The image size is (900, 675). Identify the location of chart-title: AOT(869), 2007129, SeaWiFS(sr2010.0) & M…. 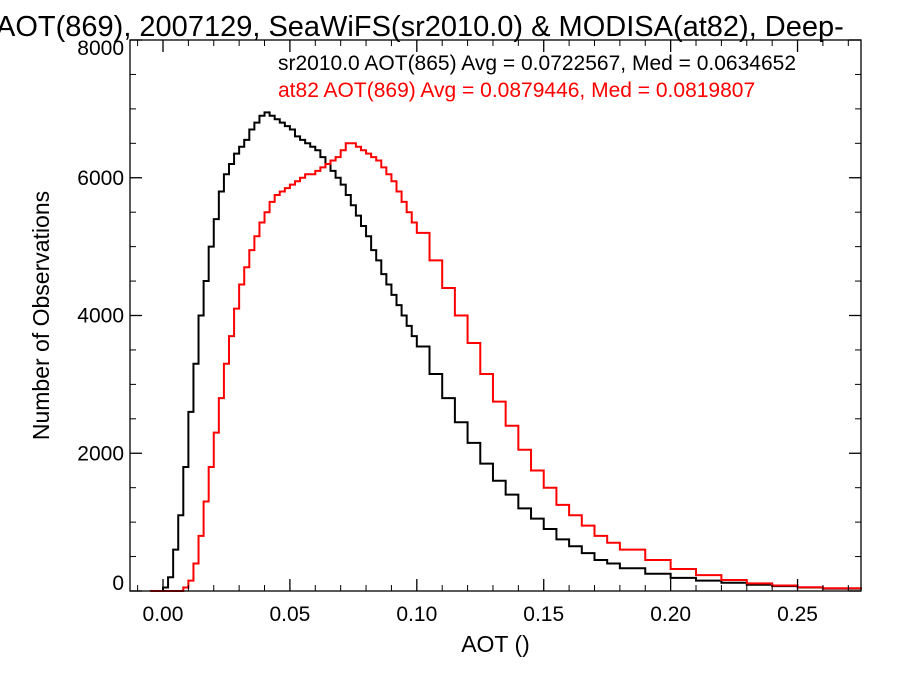
(422, 27).